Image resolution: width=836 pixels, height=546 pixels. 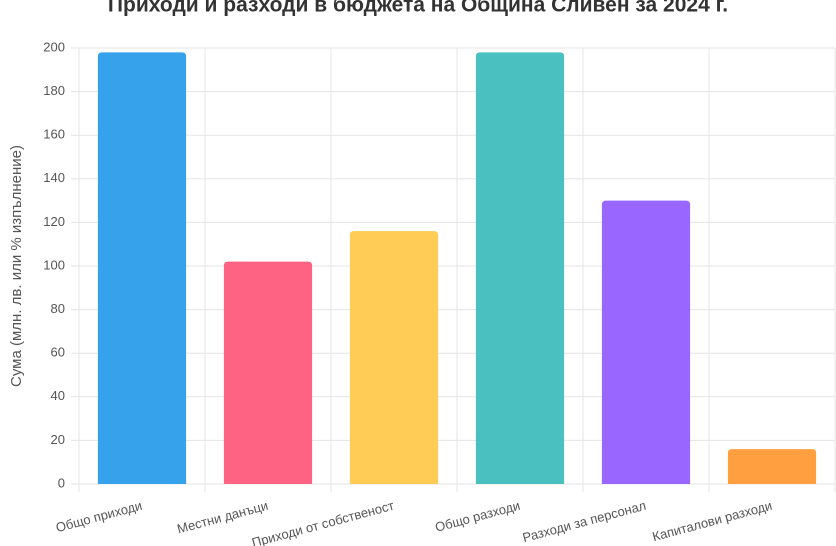 I want to click on y-tick-label: 20, so click(x=58, y=439).